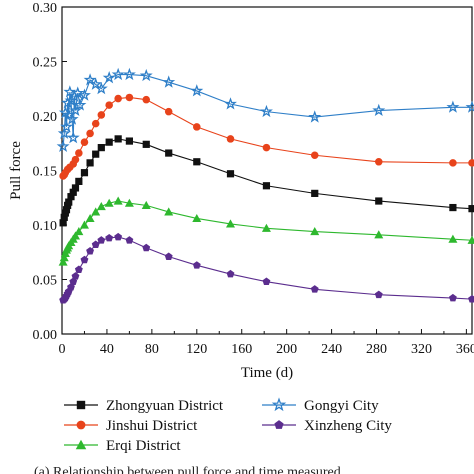  Describe the element at coordinates (348, 426) in the screenshot. I see `legend-label: Xinzheng City` at that location.